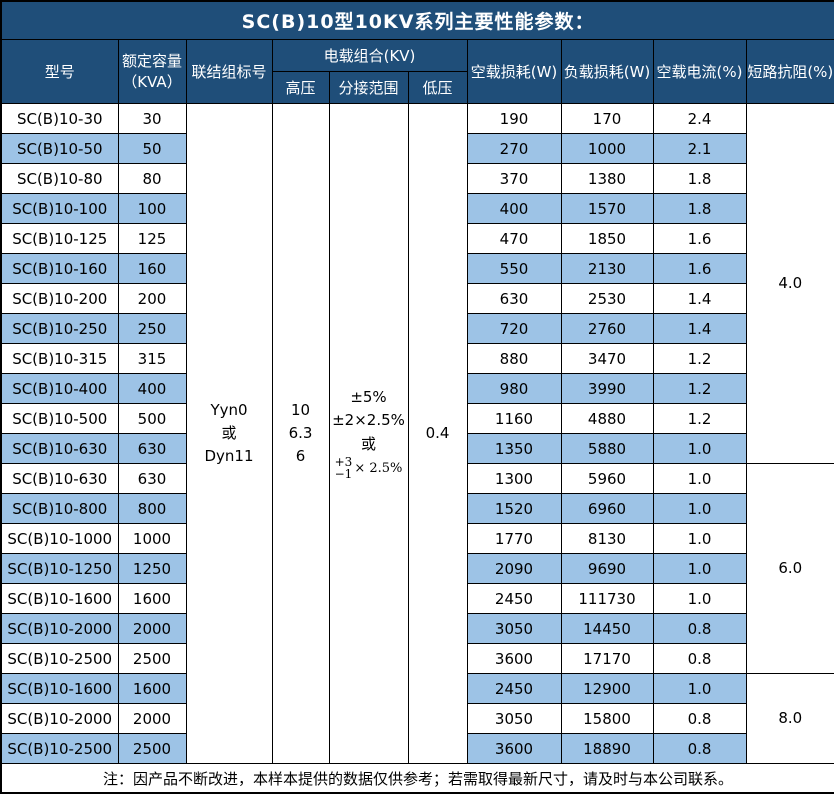  What do you see at coordinates (59, 328) in the screenshot?
I see `model-cell: SC(B)10-250` at bounding box center [59, 328].